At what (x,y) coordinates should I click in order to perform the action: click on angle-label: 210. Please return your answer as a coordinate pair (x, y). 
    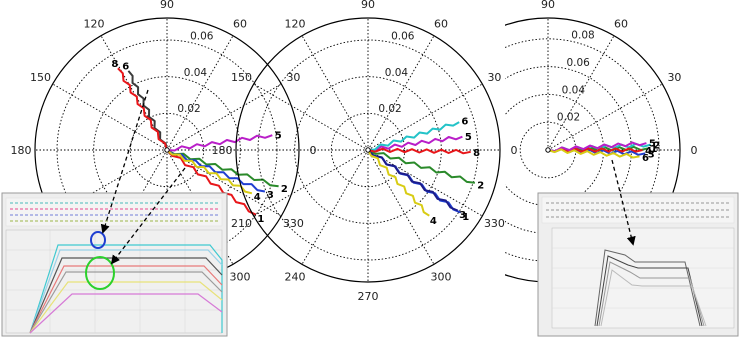
    Looking at the image, I should click on (241, 223).